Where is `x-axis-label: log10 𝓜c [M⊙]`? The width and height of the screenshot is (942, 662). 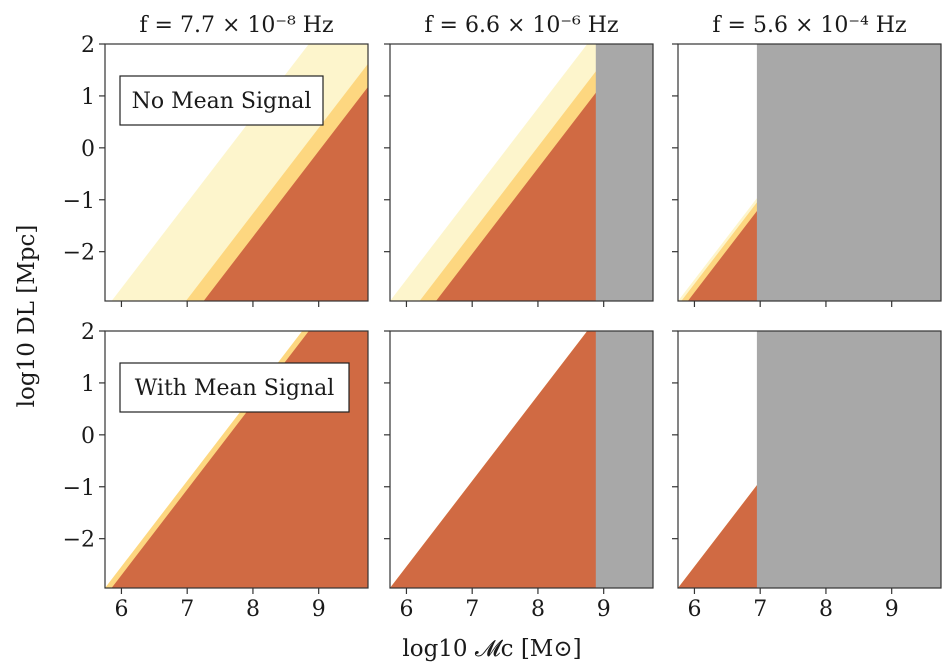
x-axis-label: log10 𝓜c [M⊙] is located at coordinates (491, 649).